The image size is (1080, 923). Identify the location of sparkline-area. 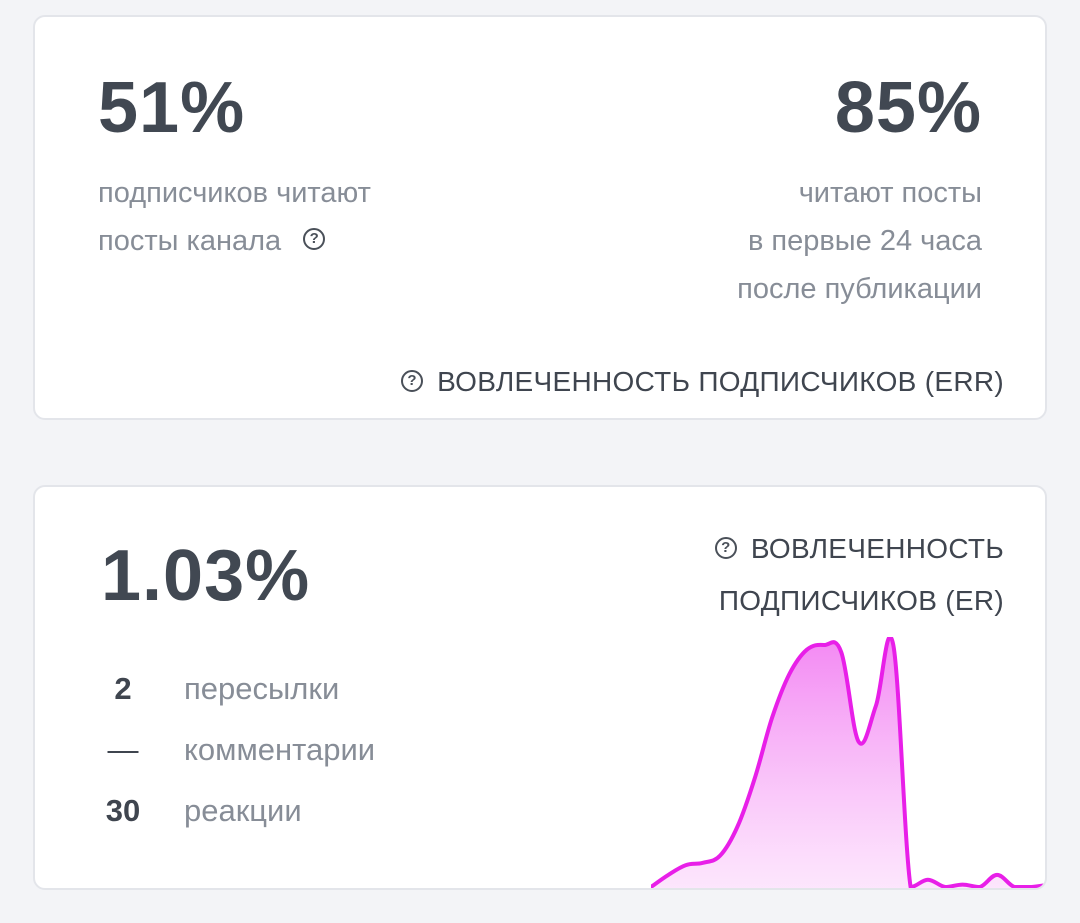
(848, 762).